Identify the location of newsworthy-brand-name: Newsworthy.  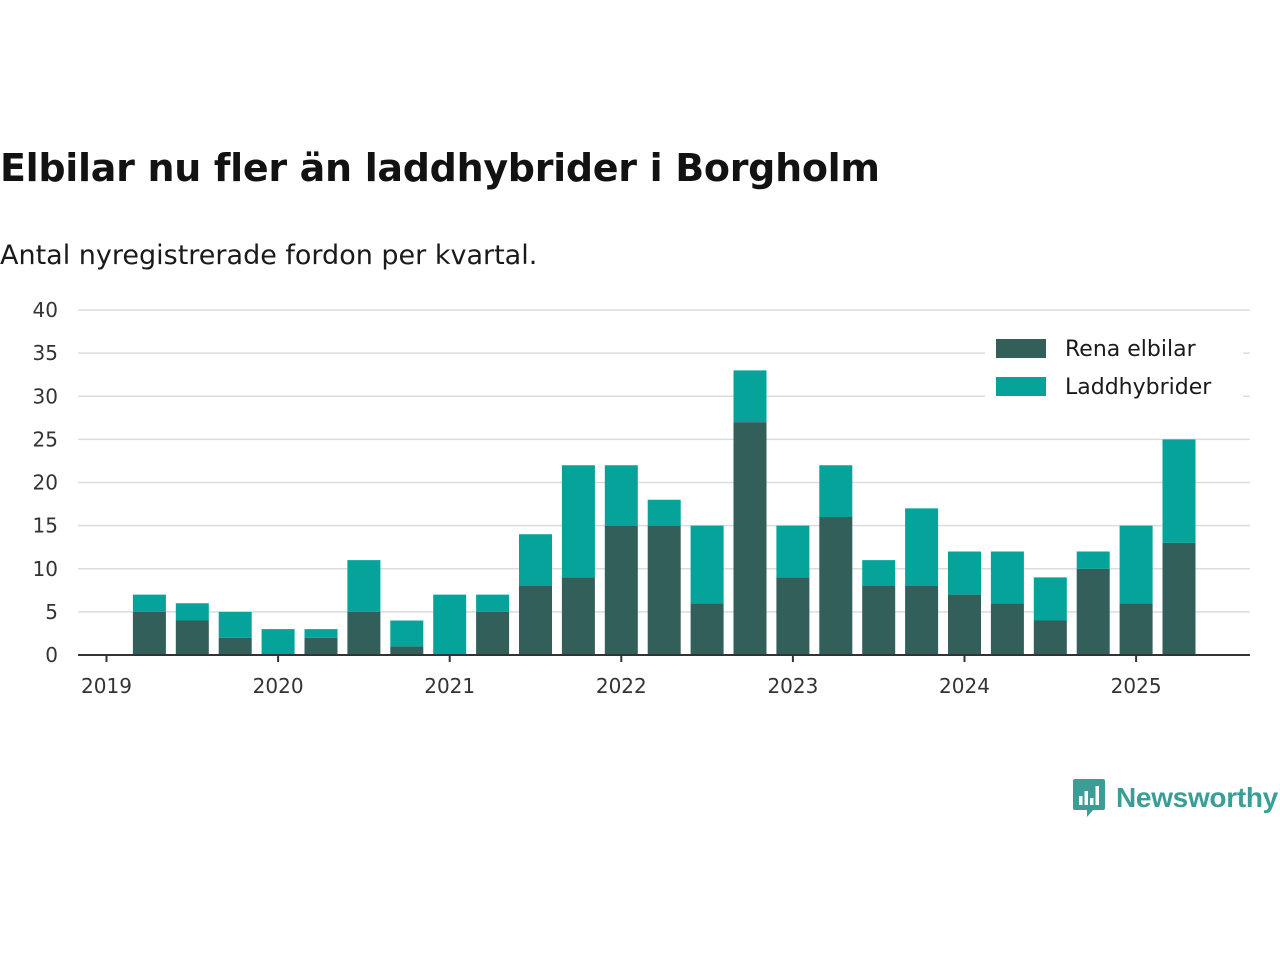
(1197, 797).